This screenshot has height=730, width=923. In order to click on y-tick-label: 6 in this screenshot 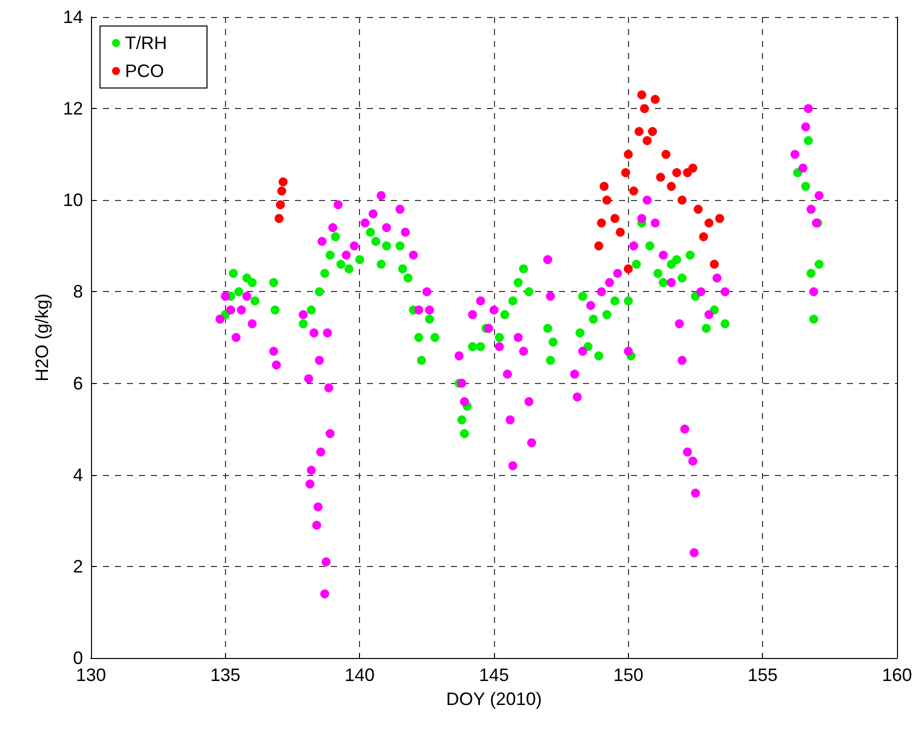, I will do `click(77, 383)`.